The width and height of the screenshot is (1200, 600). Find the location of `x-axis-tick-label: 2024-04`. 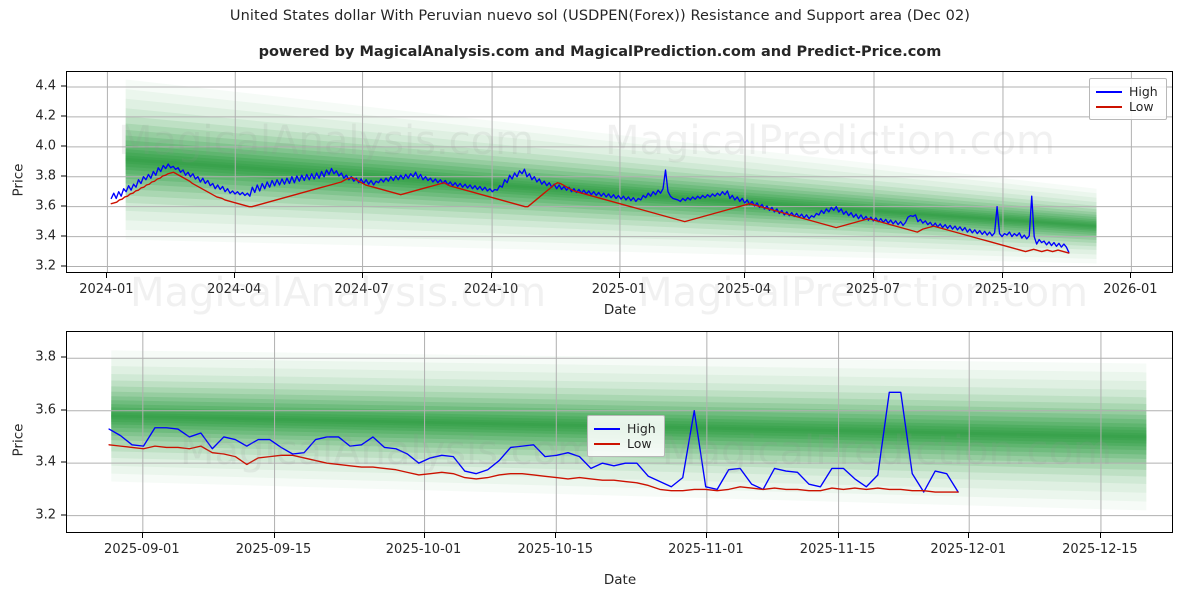

x-axis-tick-label: 2024-04 is located at coordinates (234, 289).